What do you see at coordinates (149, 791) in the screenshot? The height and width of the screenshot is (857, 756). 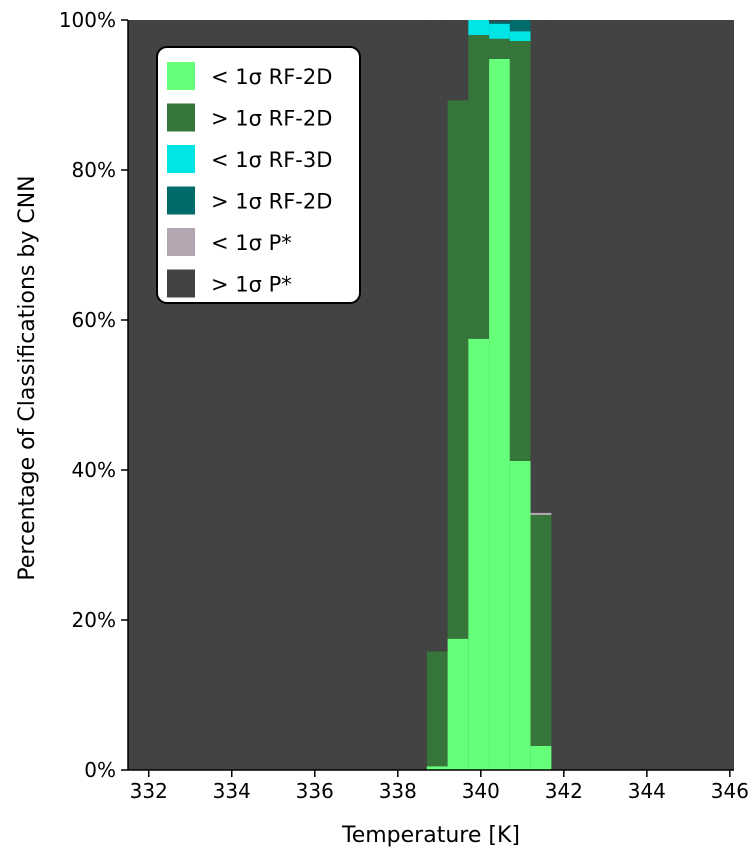 I see `x-tick-label: 332` at bounding box center [149, 791].